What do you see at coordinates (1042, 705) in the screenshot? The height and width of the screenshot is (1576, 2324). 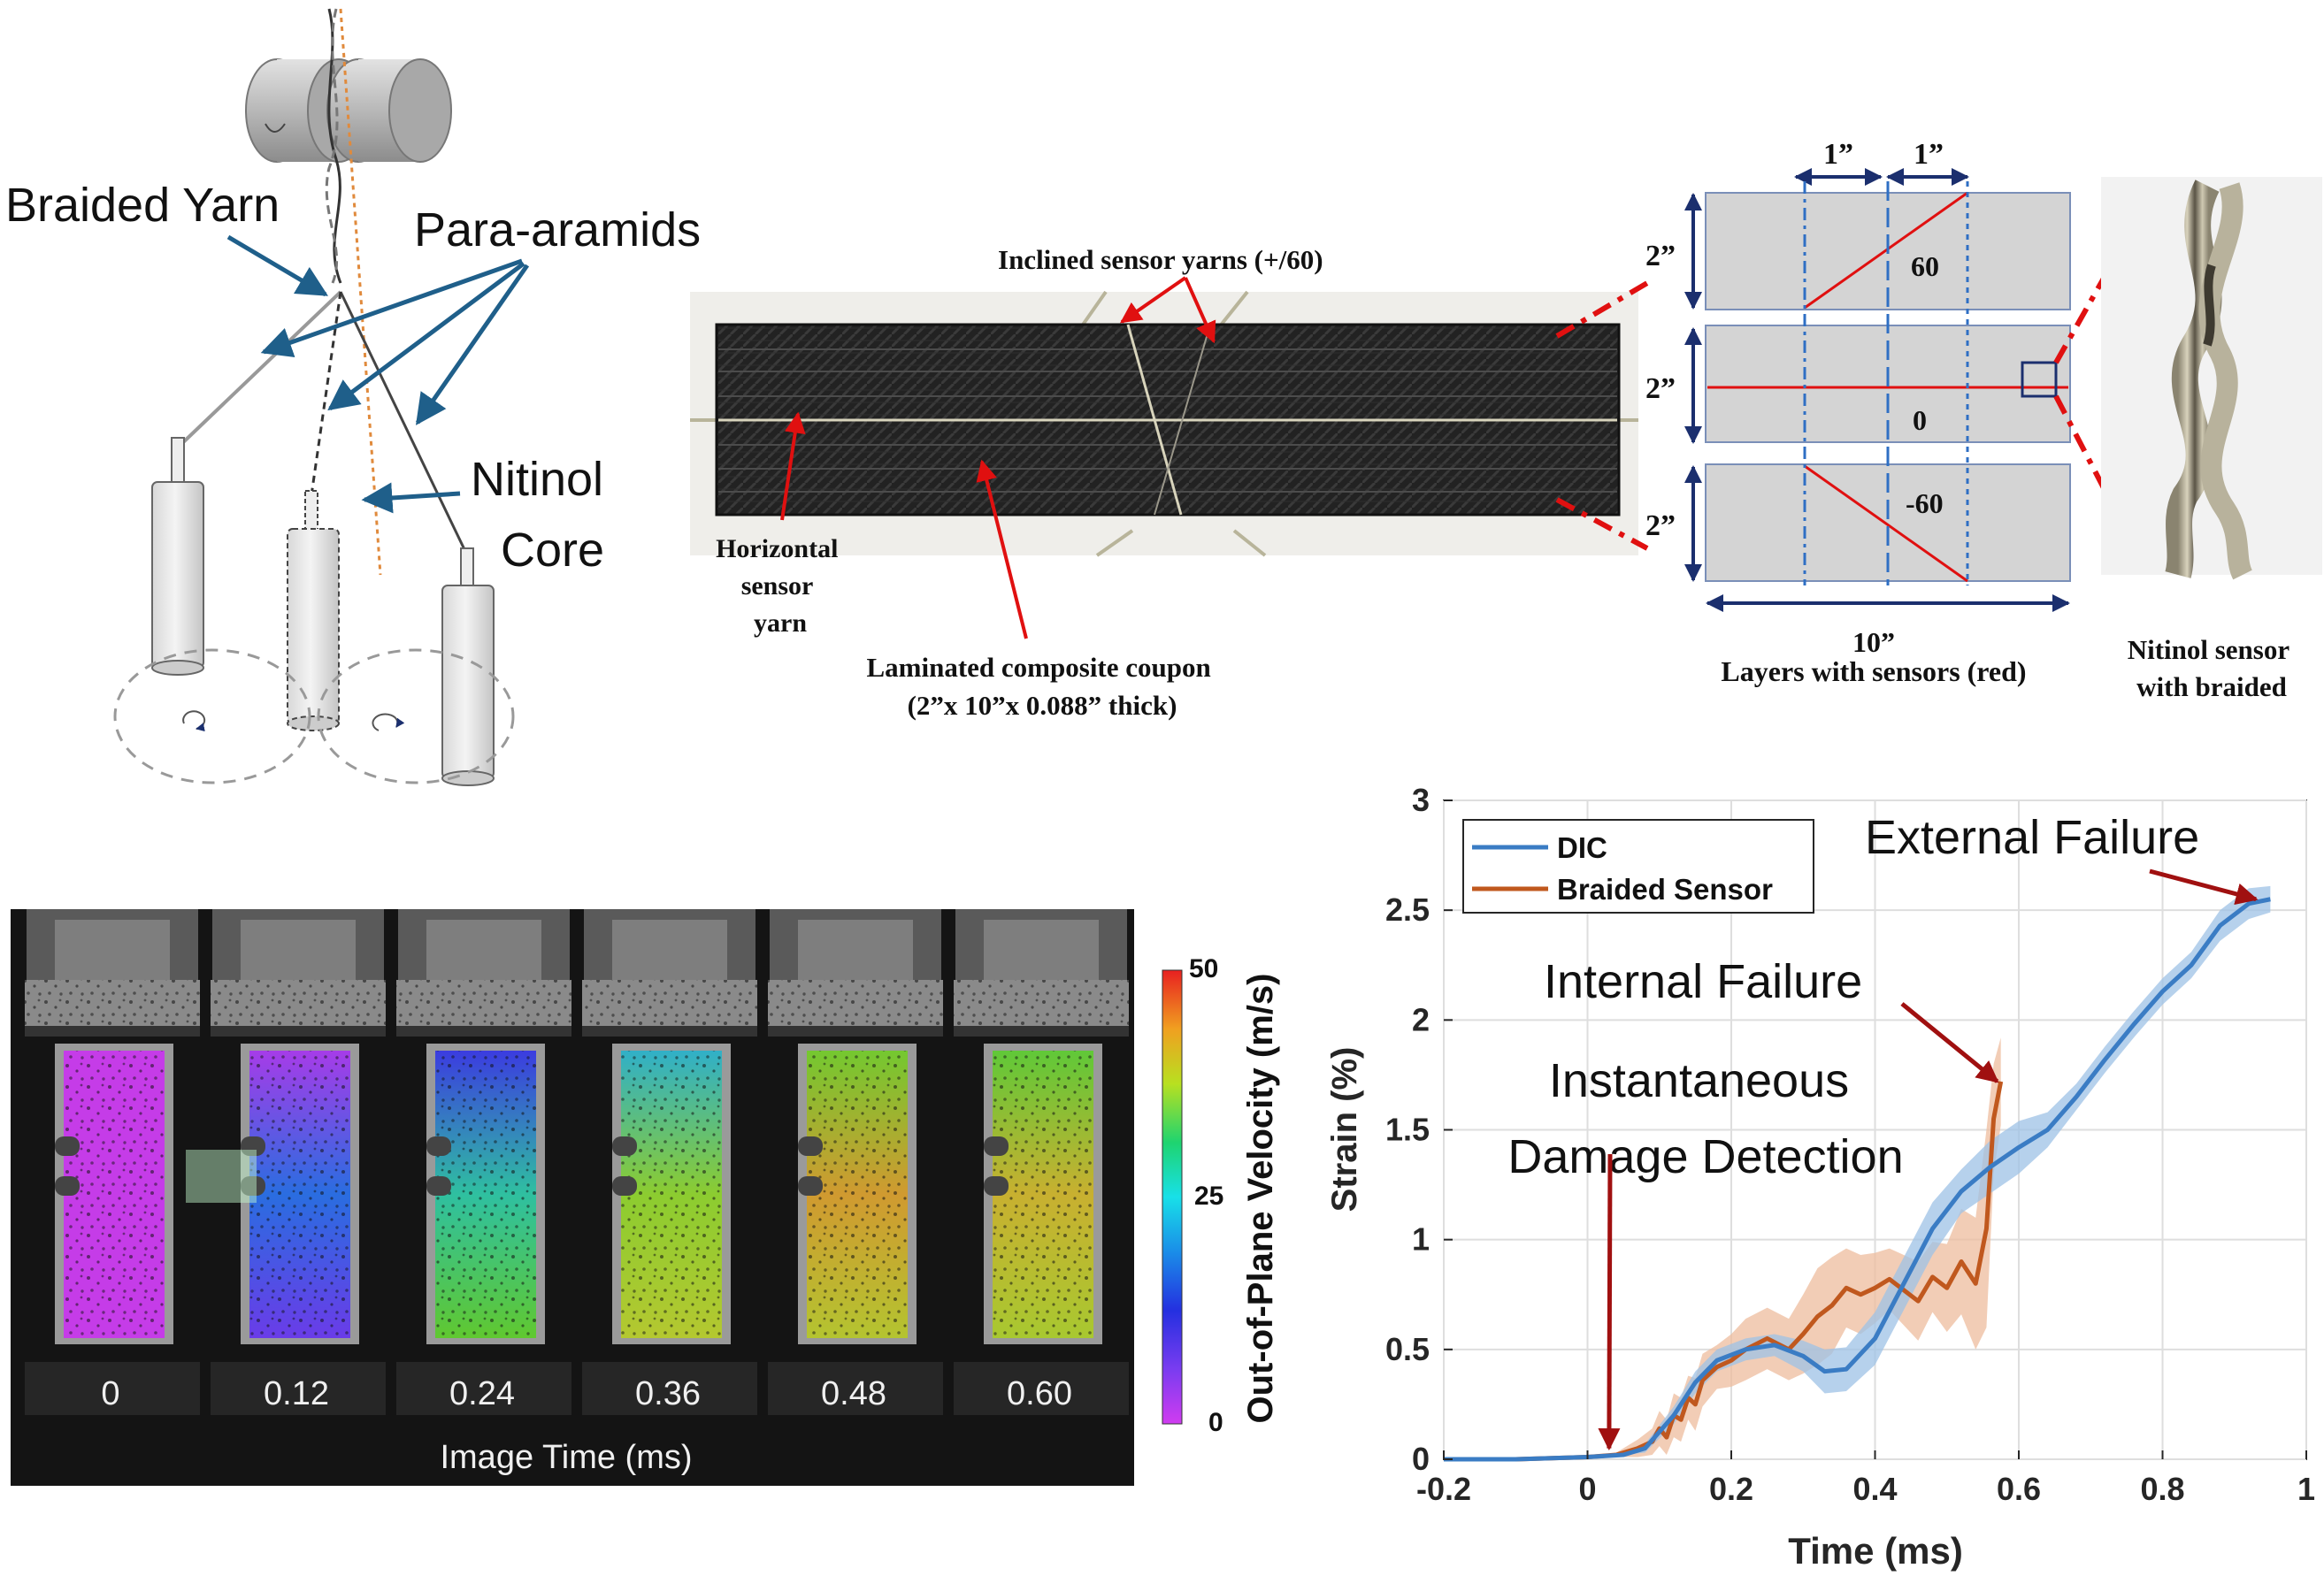 I see `coupon-label-line-2: (2”x 10”x 0.088” thick)` at bounding box center [1042, 705].